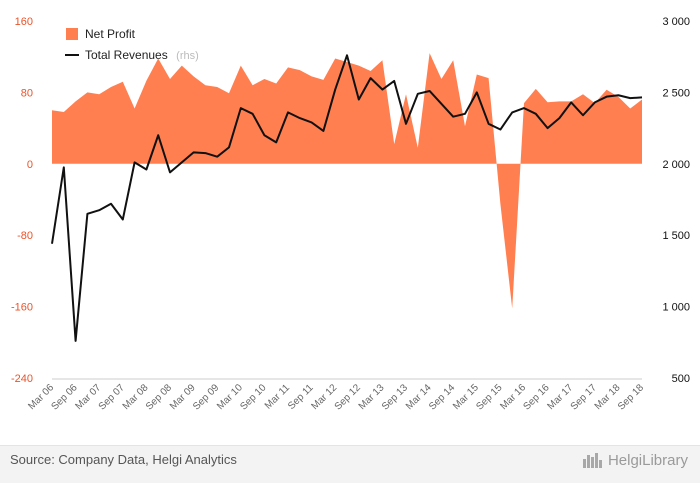  What do you see at coordinates (22, 200) in the screenshot?
I see `left-axis: 160 80 0 -80 -160 -240` at bounding box center [22, 200].